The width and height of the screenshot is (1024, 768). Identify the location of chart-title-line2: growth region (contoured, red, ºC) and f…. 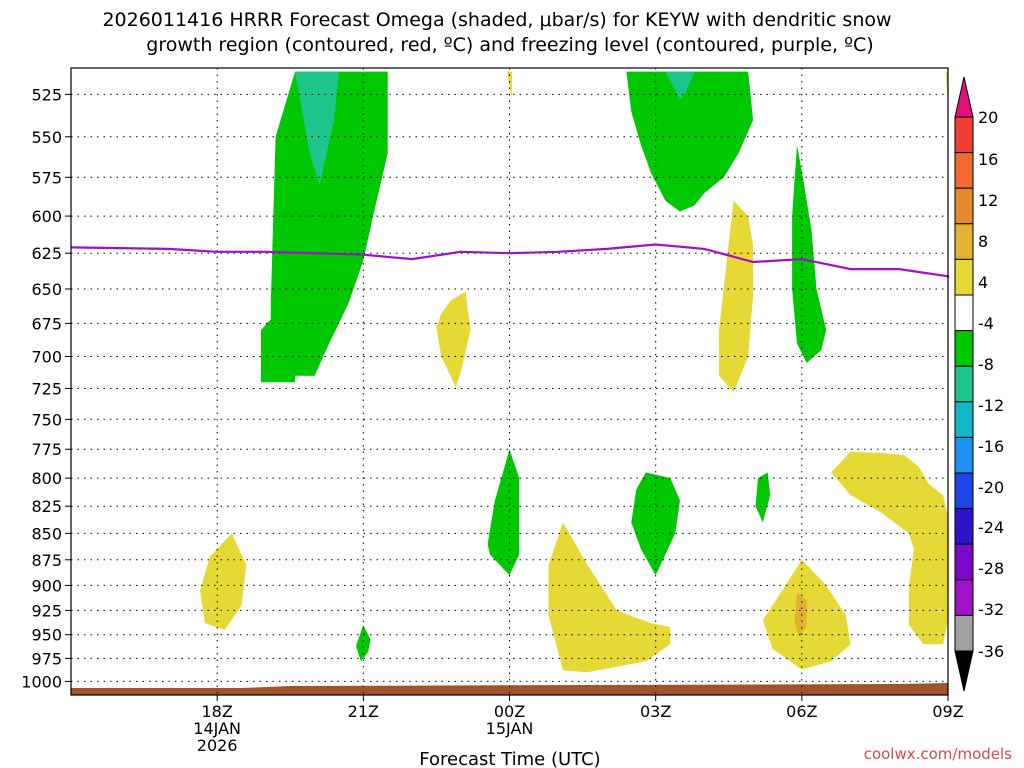
(509, 45).